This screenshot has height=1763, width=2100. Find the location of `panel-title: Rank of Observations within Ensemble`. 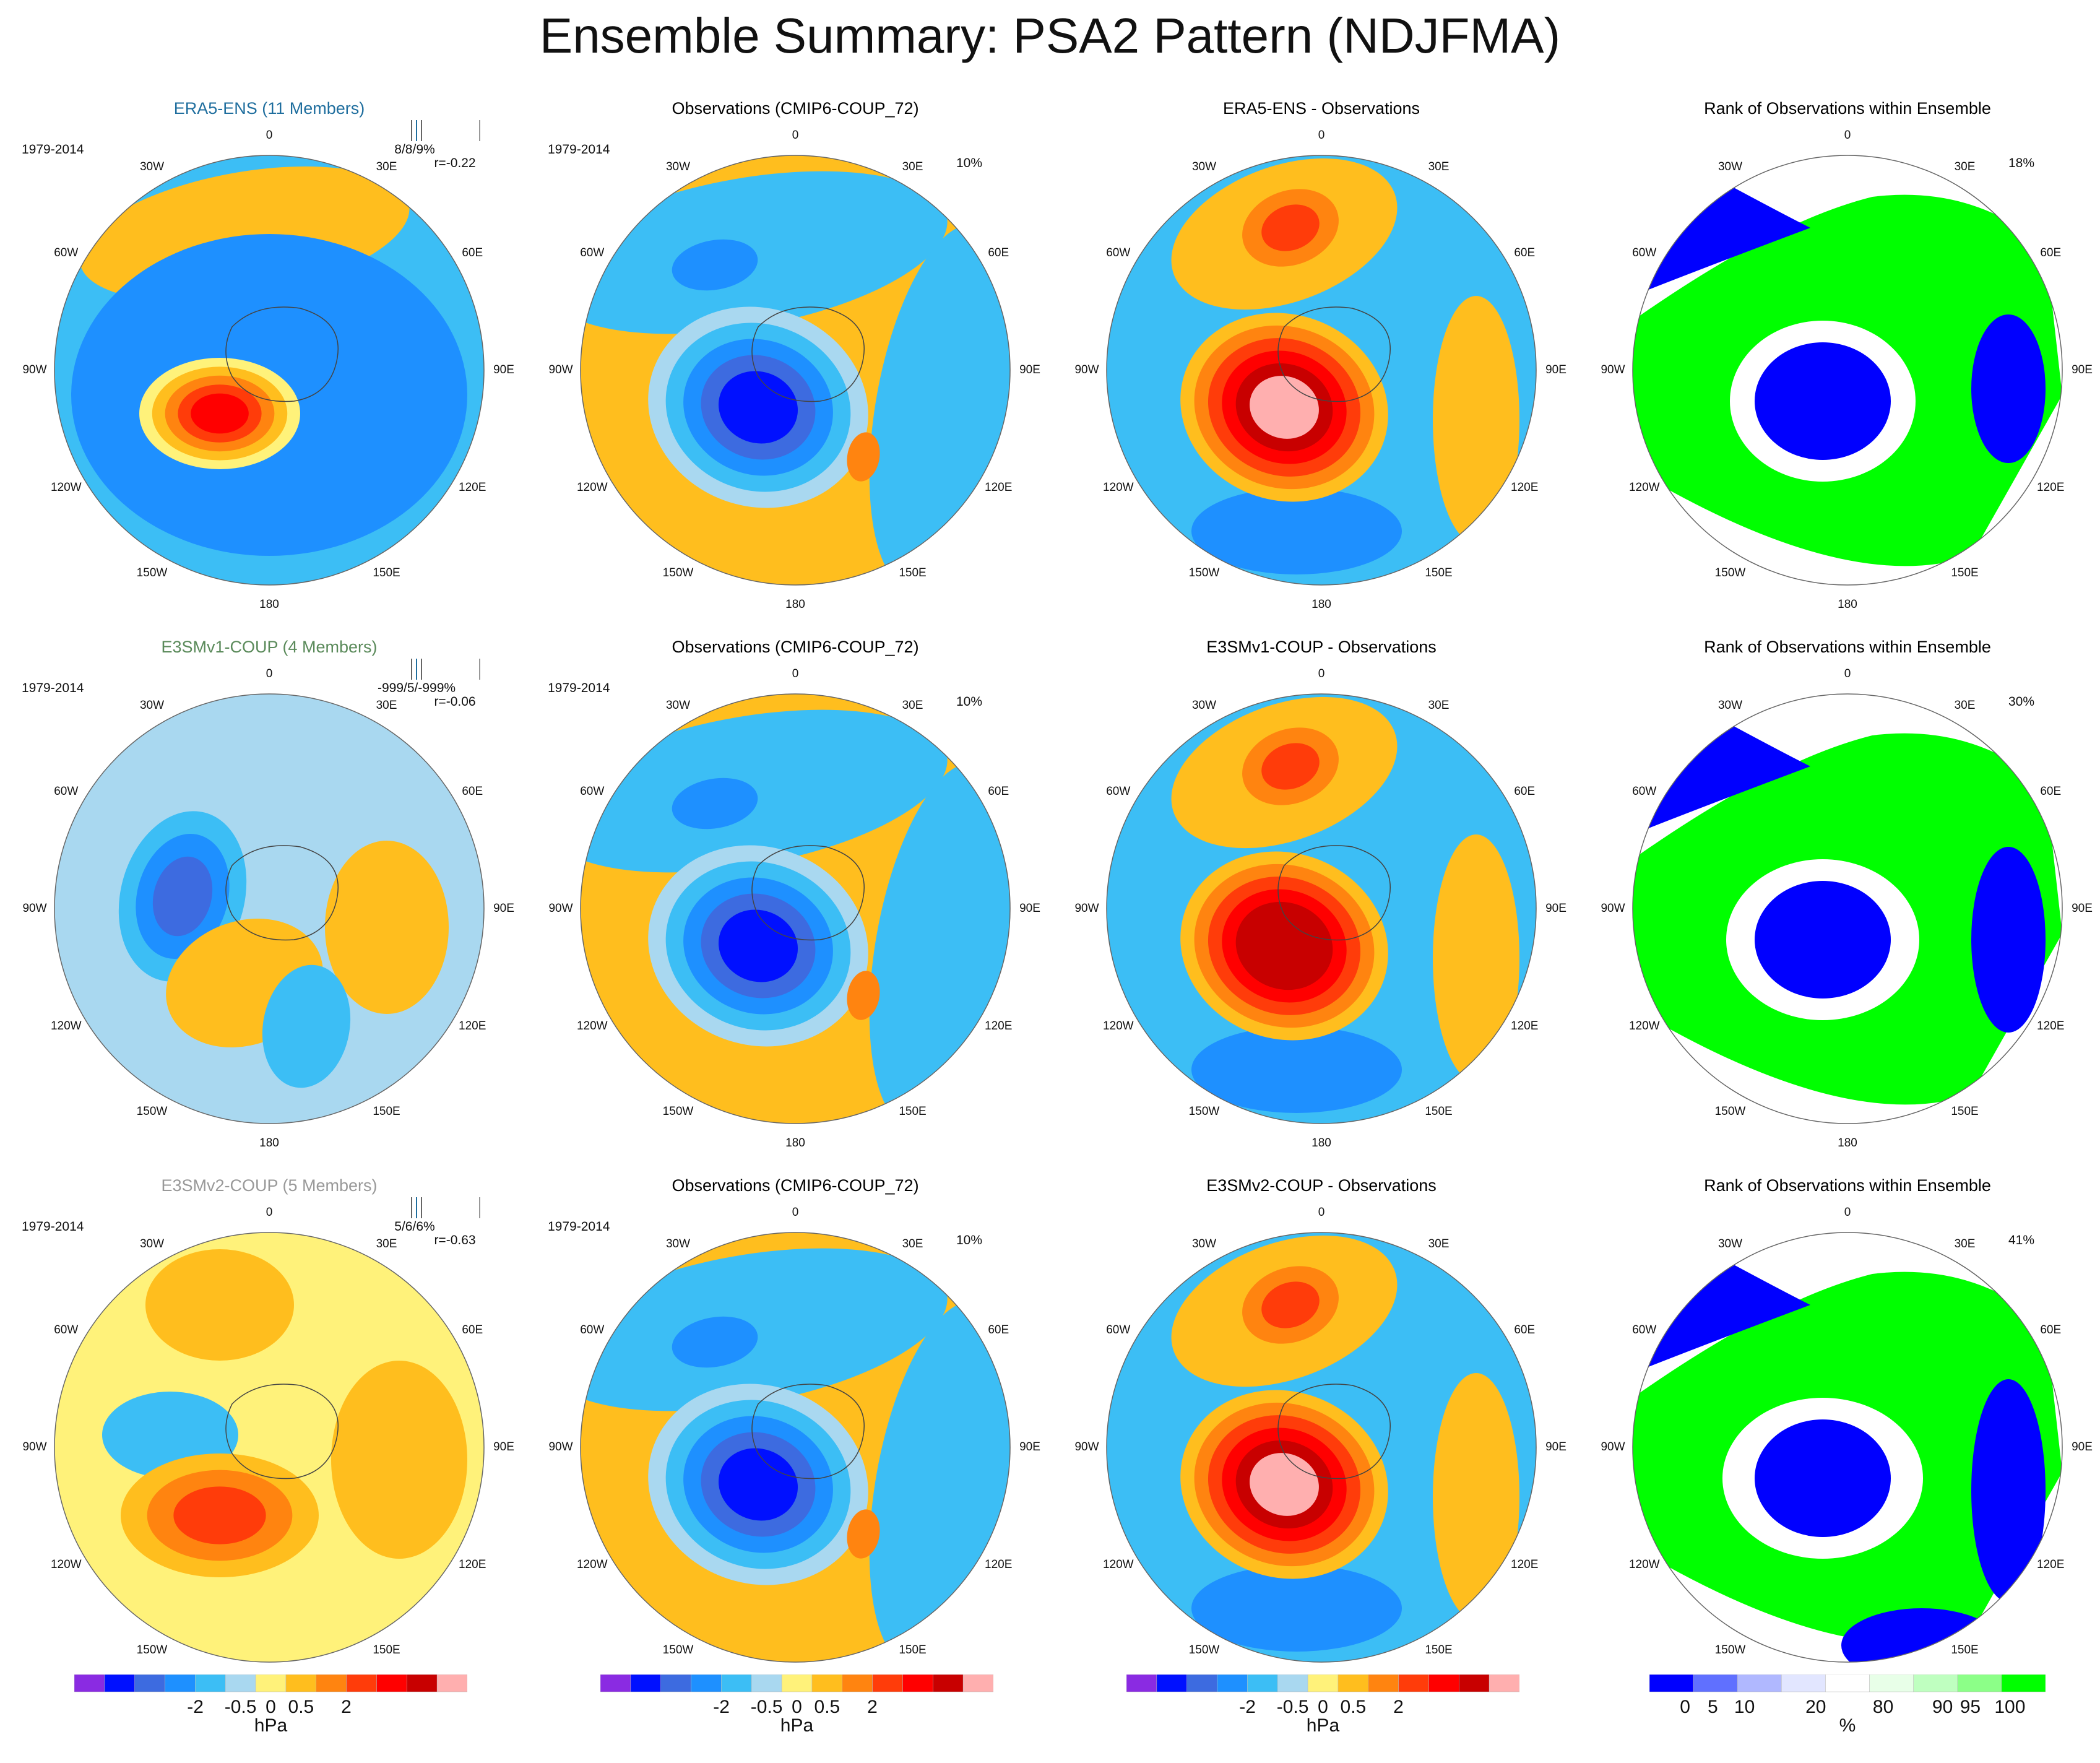

panel-title: Rank of Observations within Ensemble is located at coordinates (1847, 1185).